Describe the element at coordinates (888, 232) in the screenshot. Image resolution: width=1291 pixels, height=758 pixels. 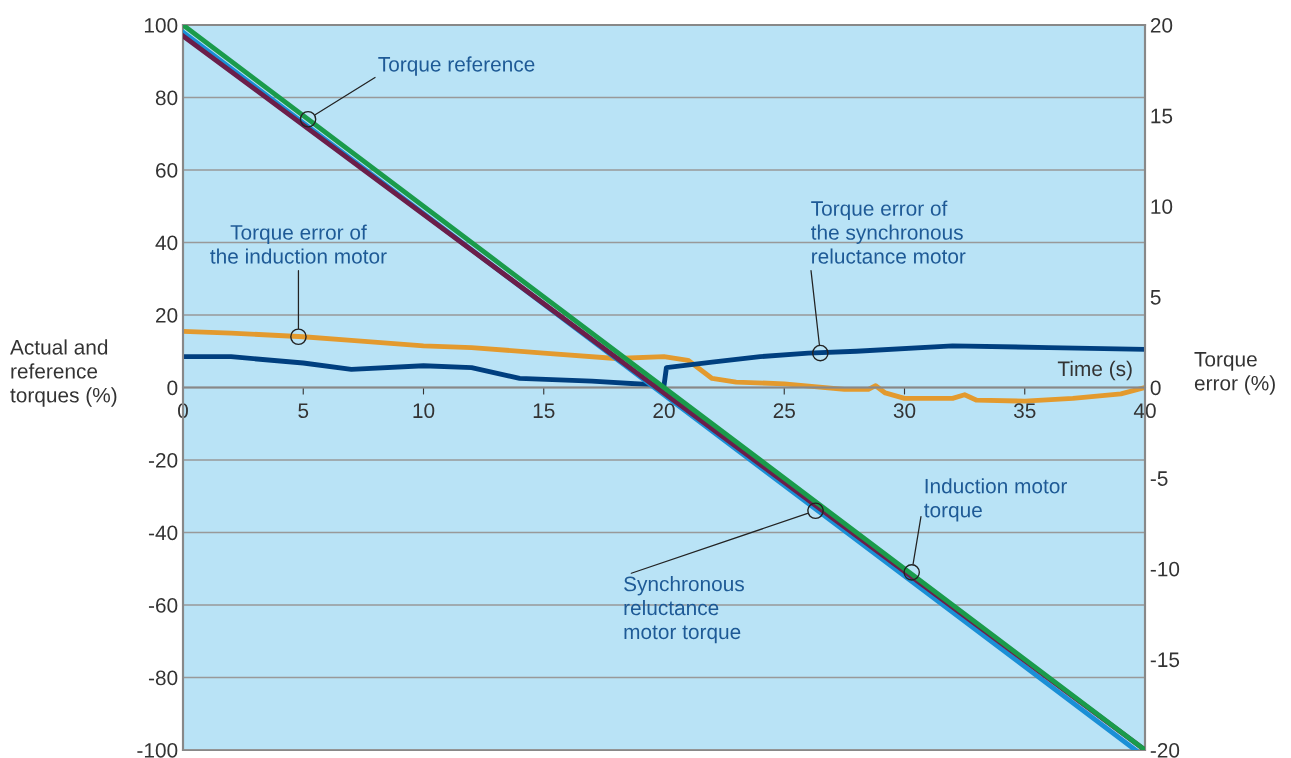
I see `annotation: Torque error of the synchronous reluctance motor` at that location.